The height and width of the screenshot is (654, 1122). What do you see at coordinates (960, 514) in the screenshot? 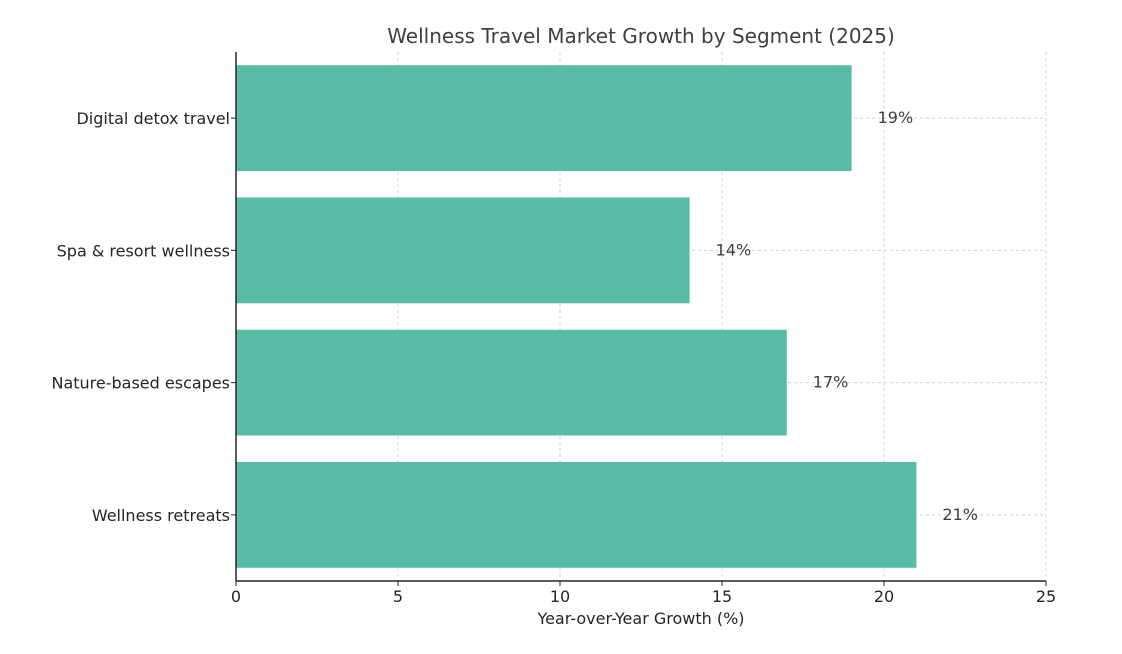
I see `data-label: 21%` at bounding box center [960, 514].